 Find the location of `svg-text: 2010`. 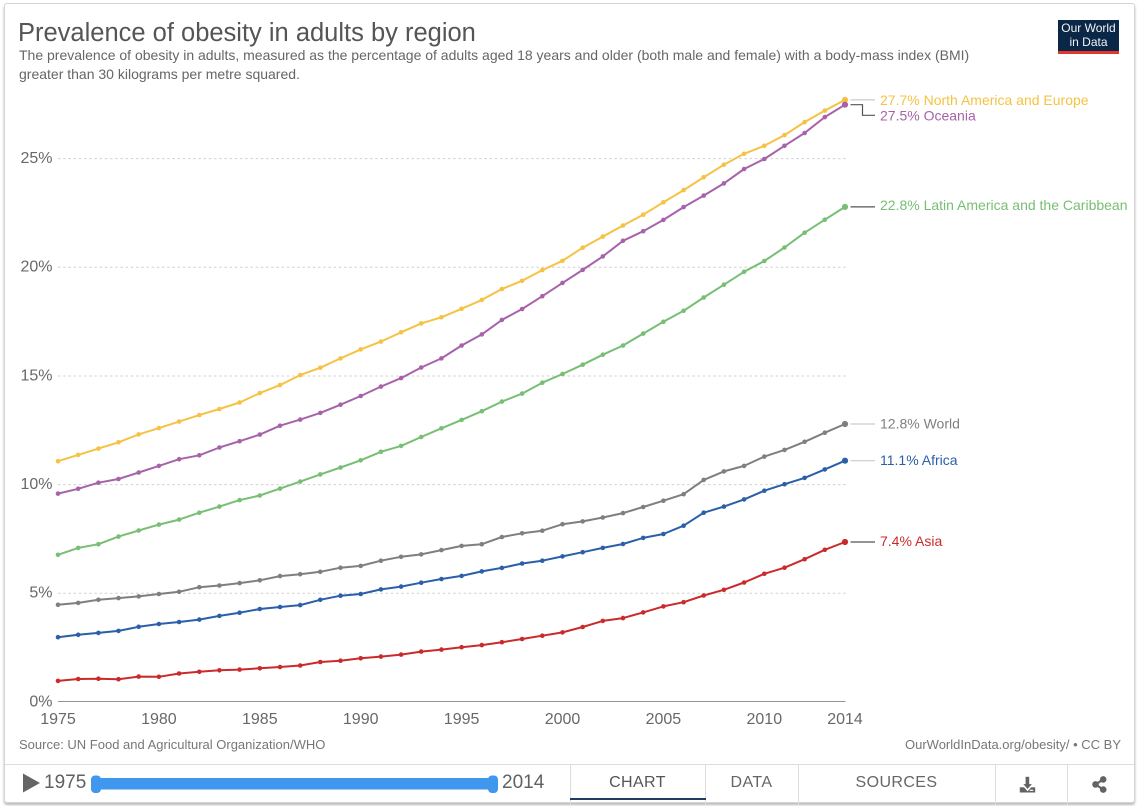

svg-text: 2010 is located at coordinates (765, 719).